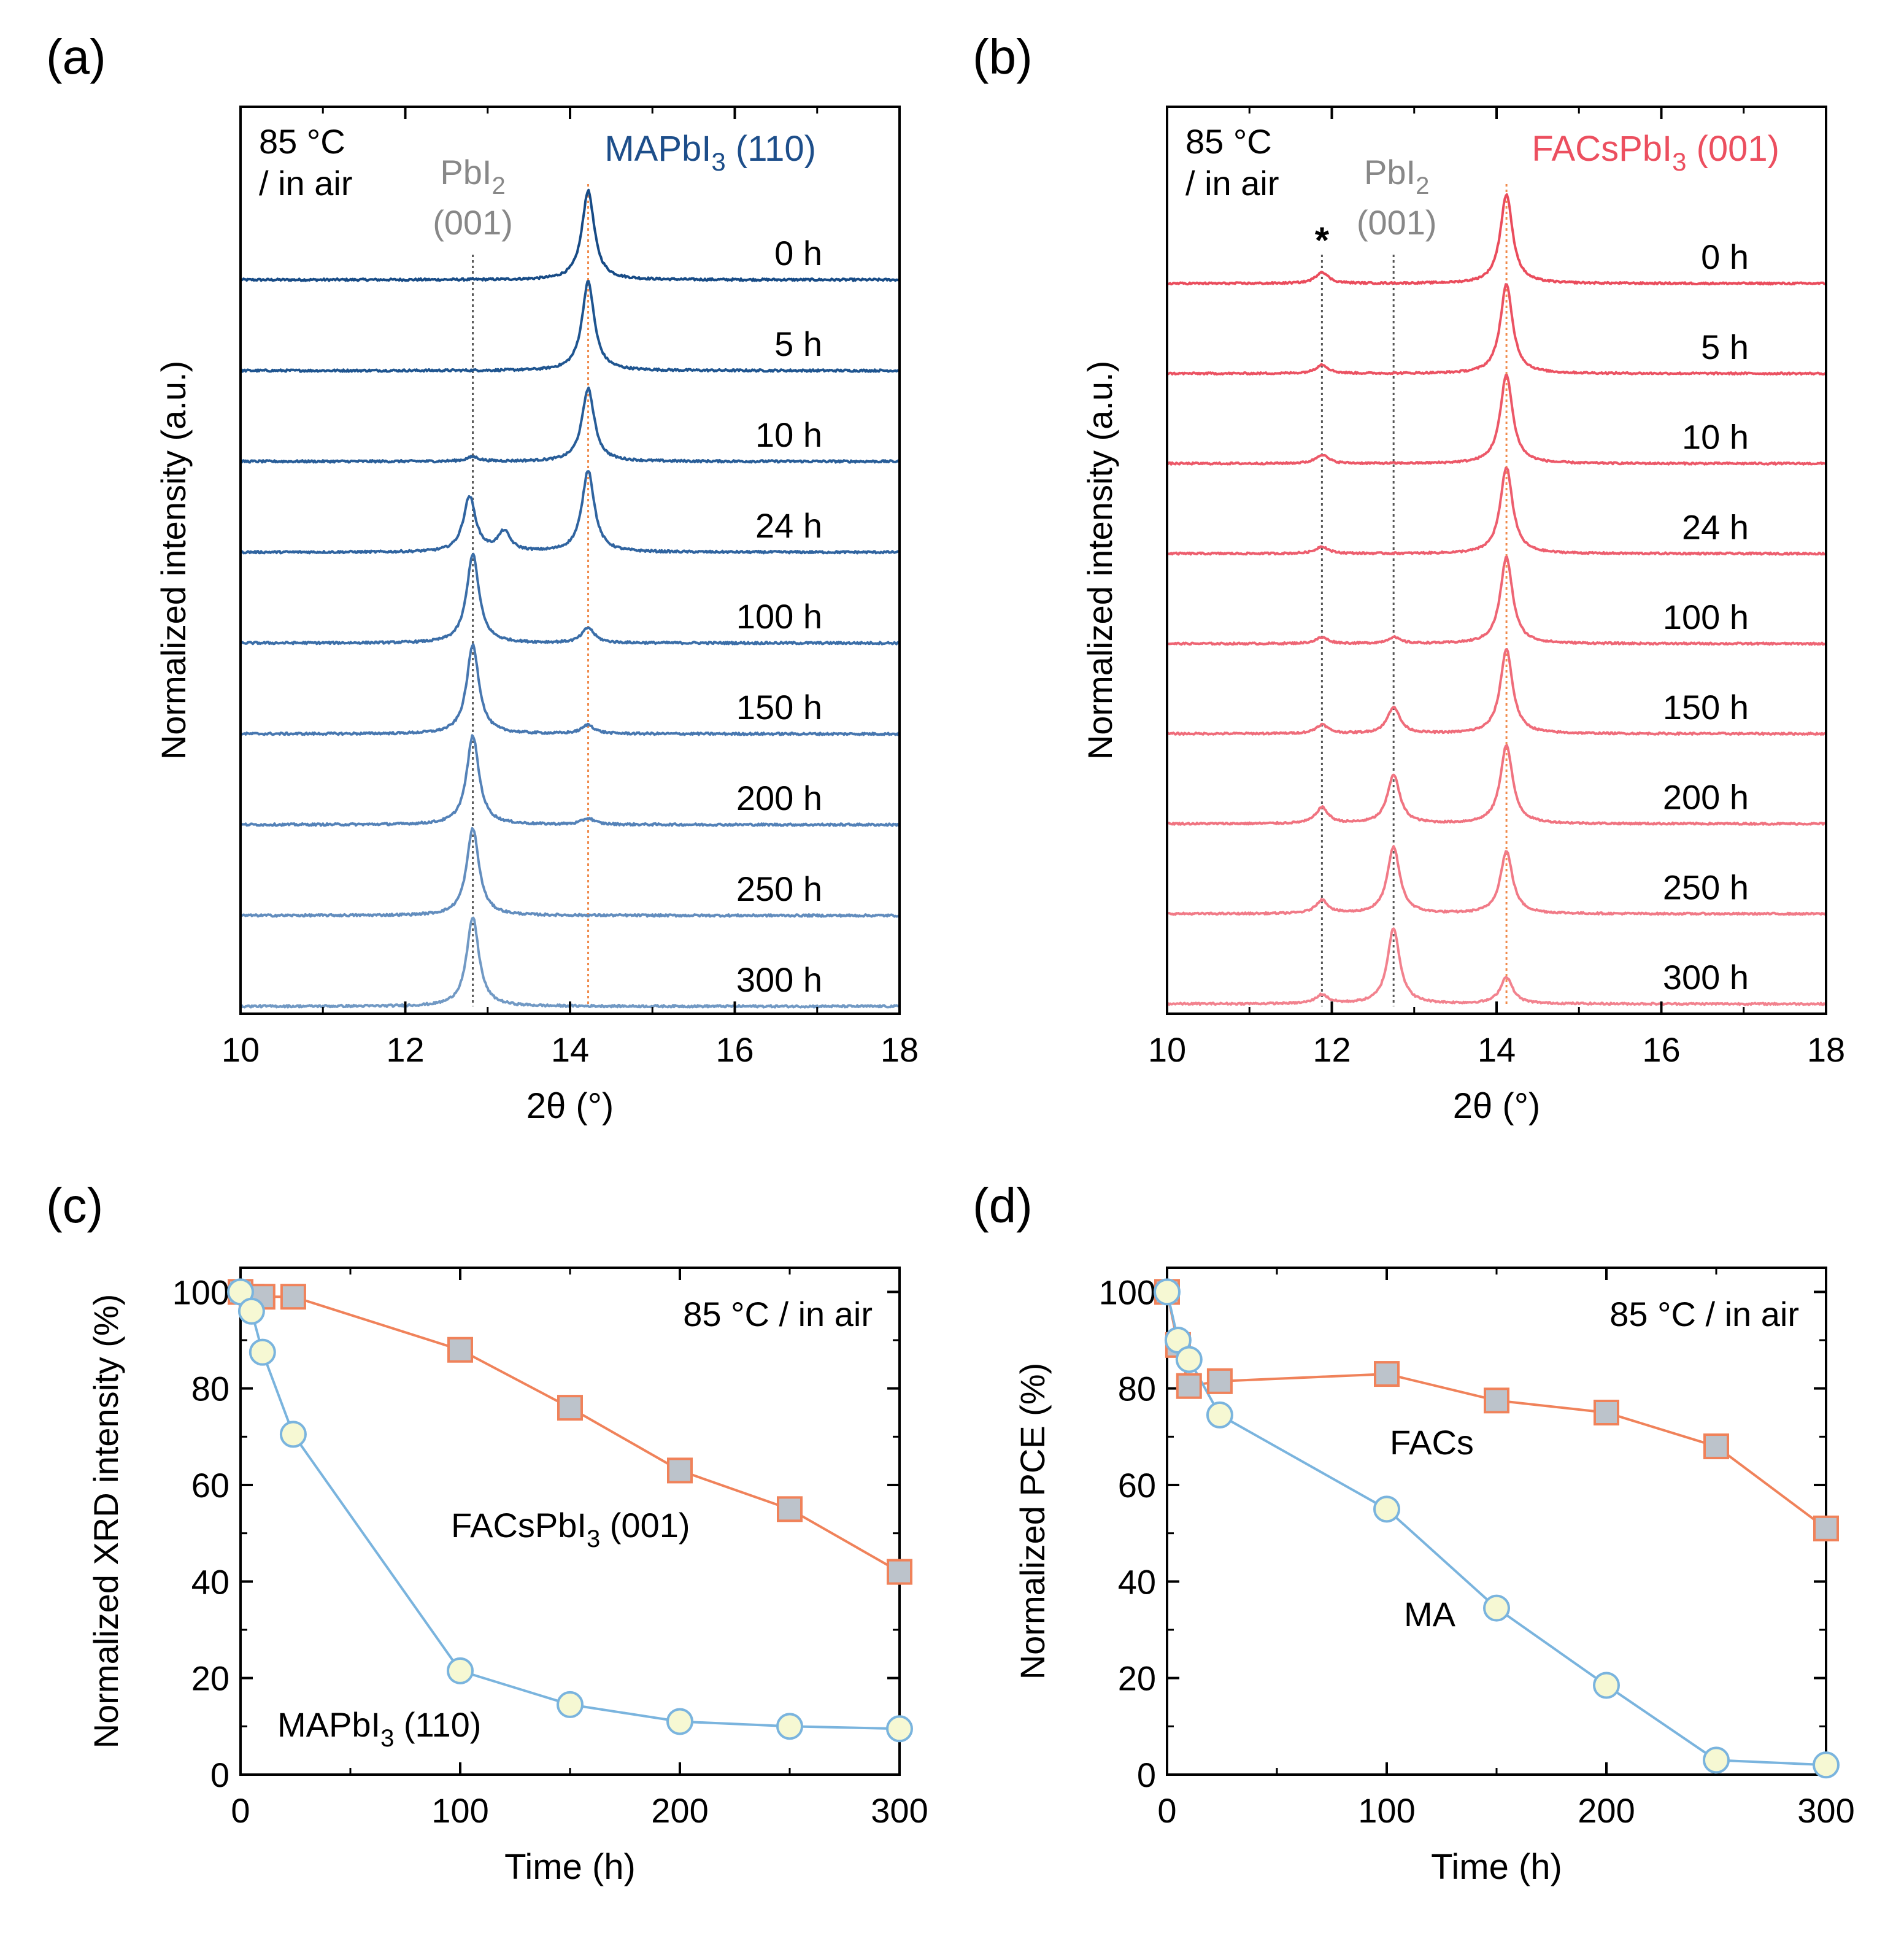  Describe the element at coordinates (1003, 56) in the screenshot. I see `panel-caption: (b)` at that location.